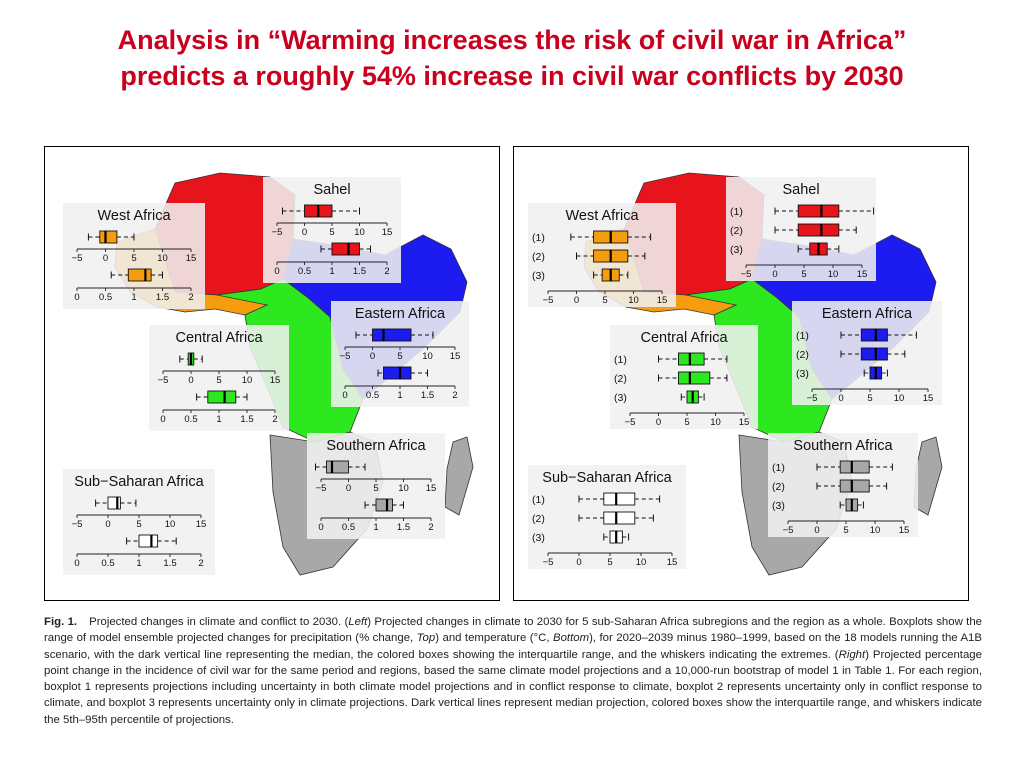 The height and width of the screenshot is (768, 1024). I want to click on region-panel-sahel: Sahel (1) (2) (3) −5 0 5 10 15, so click(801, 229).